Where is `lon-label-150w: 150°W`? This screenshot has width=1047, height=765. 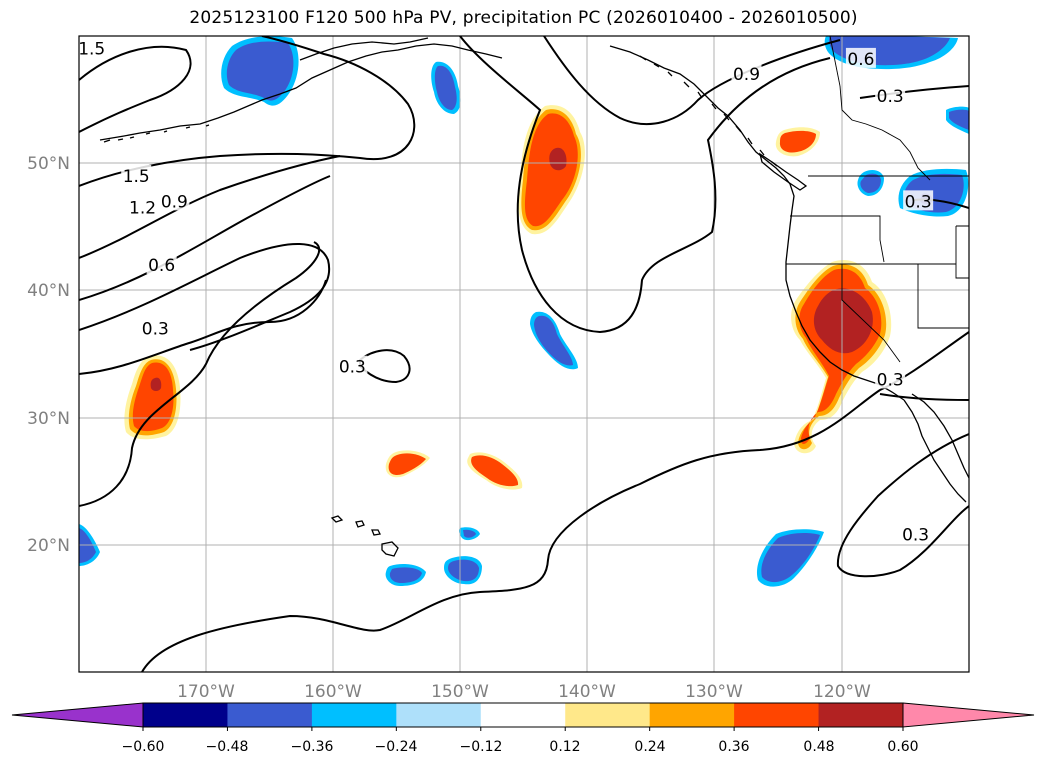
lon-label-150w: 150°W is located at coordinates (460, 692).